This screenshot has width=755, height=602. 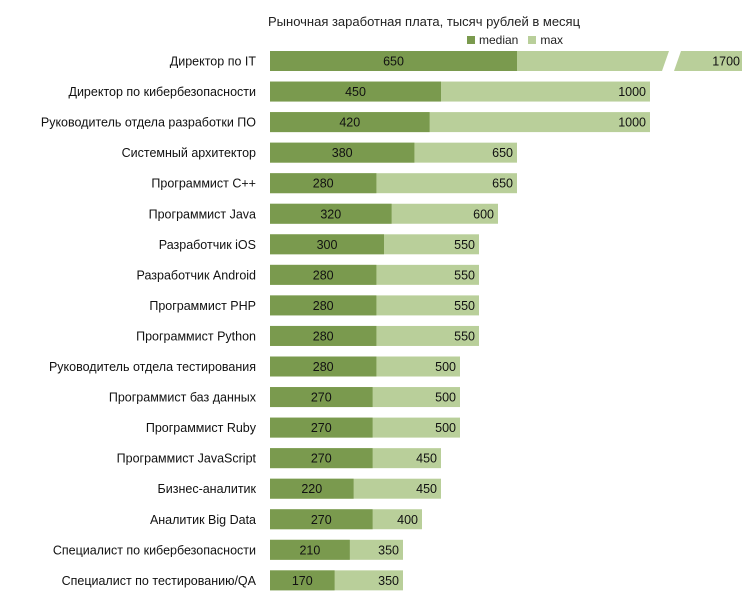 What do you see at coordinates (183, 398) in the screenshot?
I see `category-label: Программист баз данных` at bounding box center [183, 398].